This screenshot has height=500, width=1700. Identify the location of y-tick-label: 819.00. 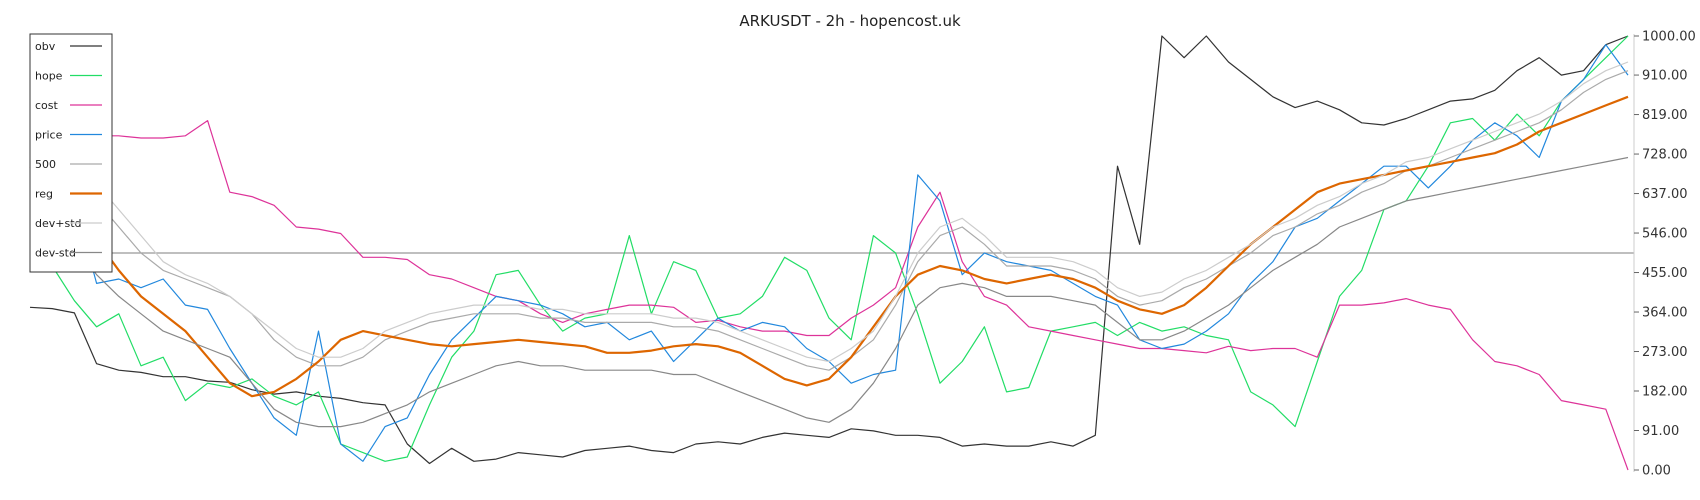
(1665, 115).